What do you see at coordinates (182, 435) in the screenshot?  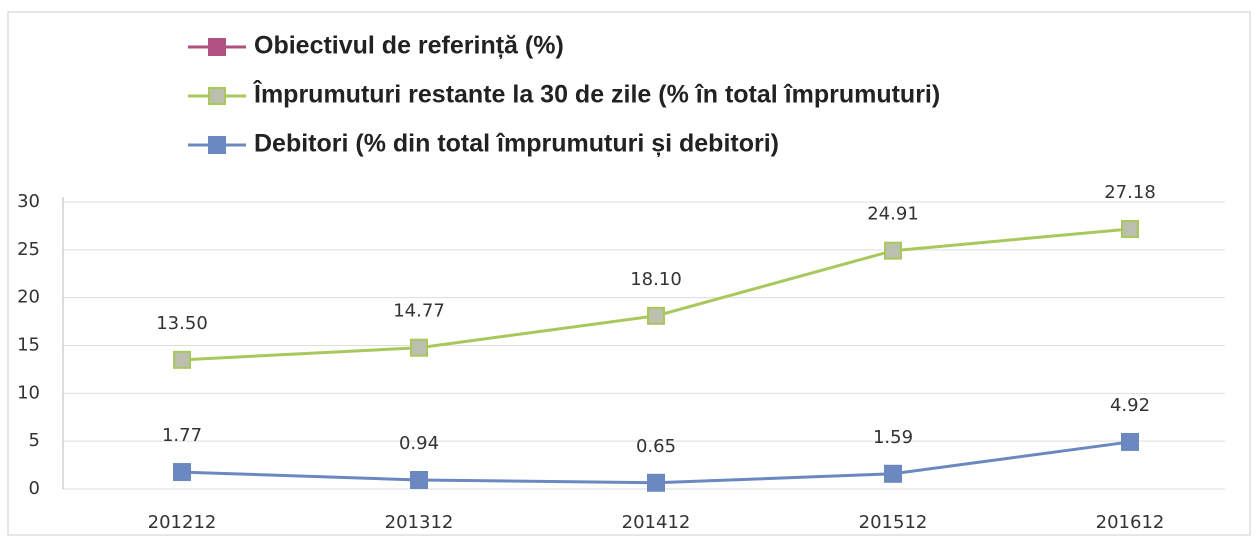 I see `data-label: 1.77` at bounding box center [182, 435].